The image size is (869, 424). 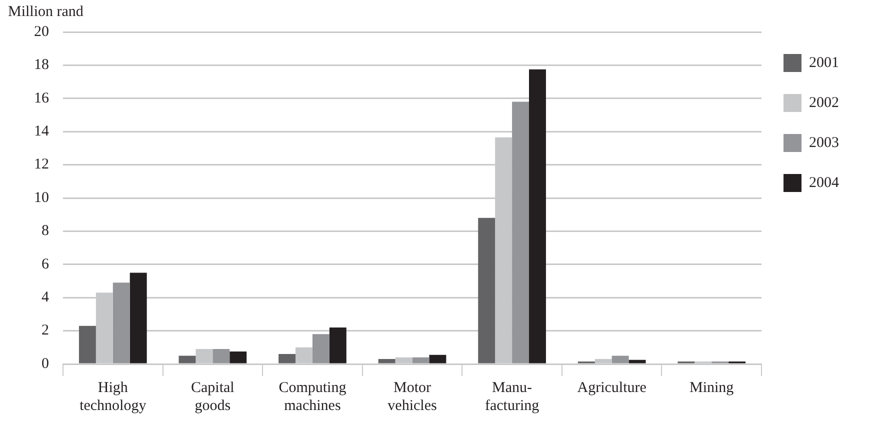 What do you see at coordinates (45, 364) in the screenshot?
I see `y-tick-label: 0` at bounding box center [45, 364].